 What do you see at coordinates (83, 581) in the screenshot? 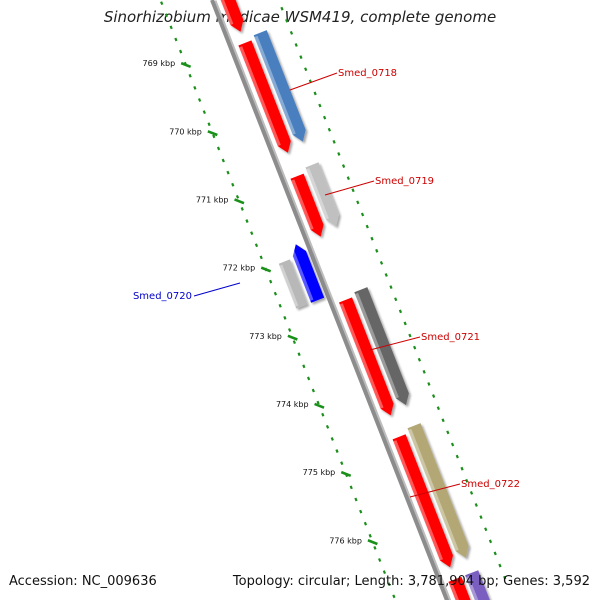
I see `accession-text: Accession: NC_009636` at bounding box center [83, 581].